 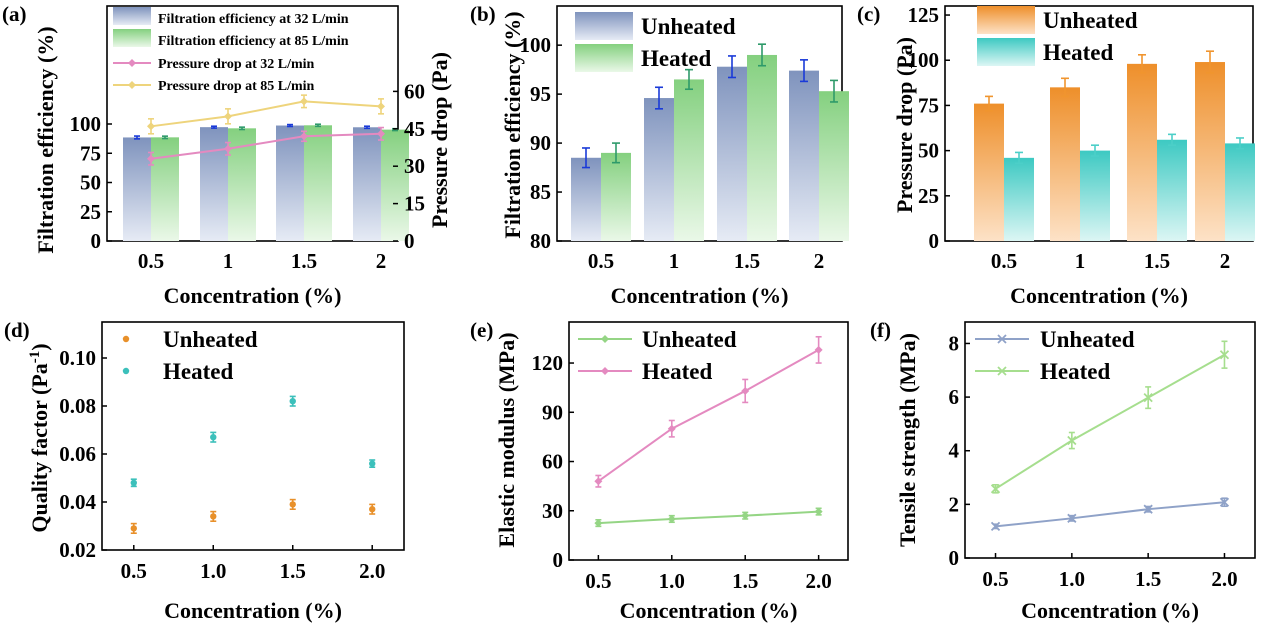 I want to click on y-tick-label: 25, so click(x=90, y=212).